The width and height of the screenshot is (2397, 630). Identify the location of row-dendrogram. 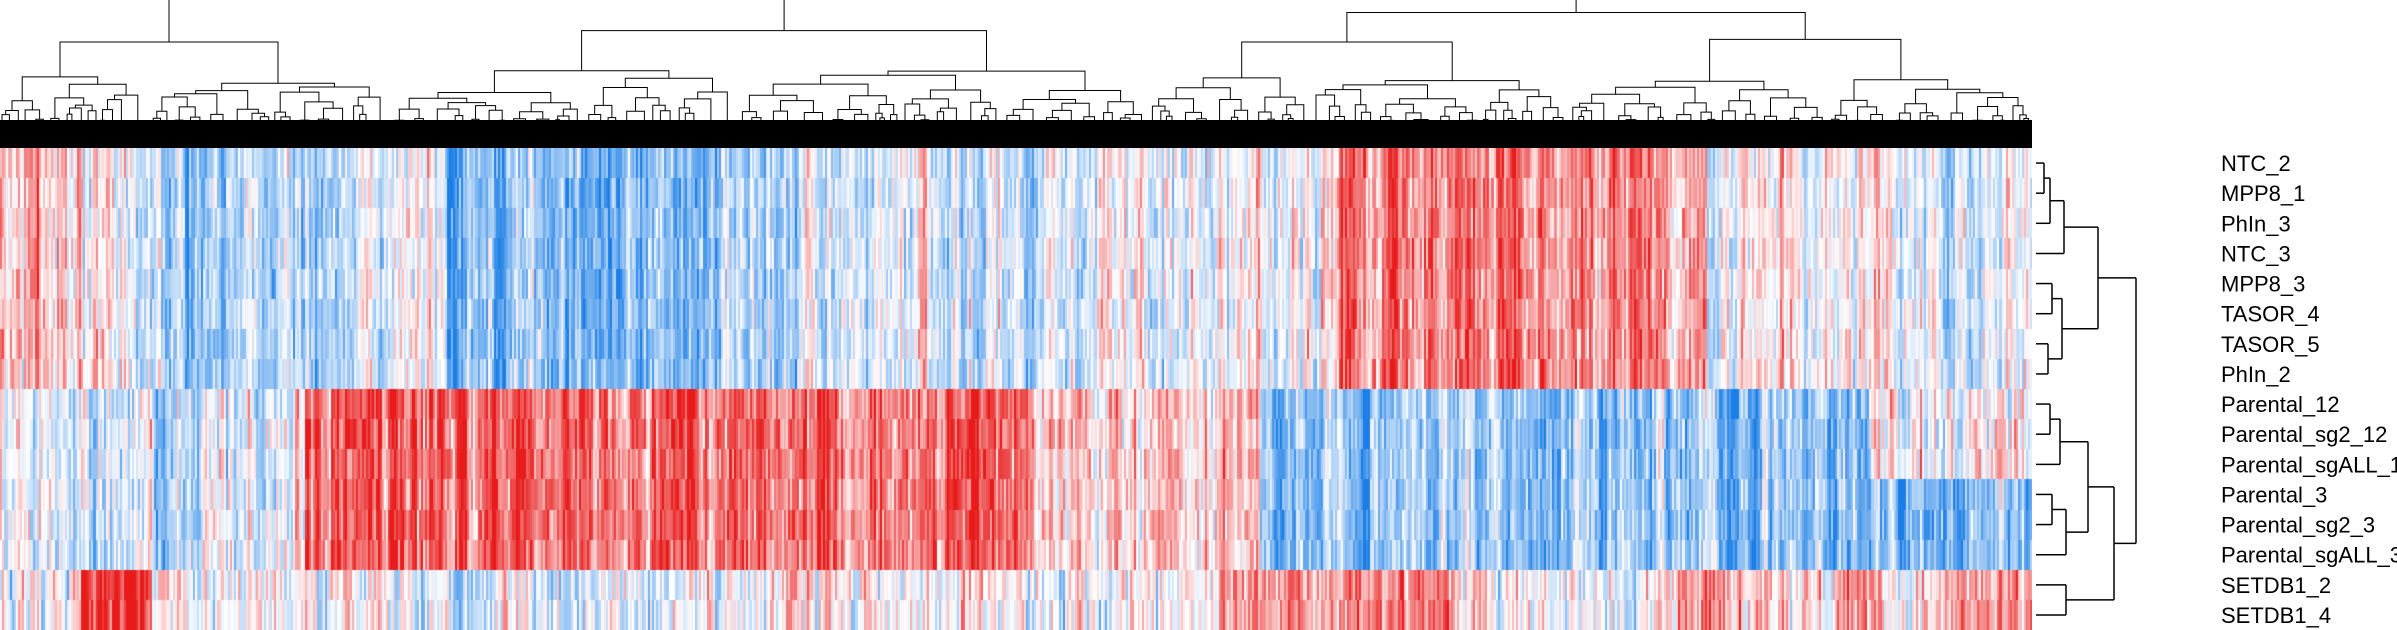
(2086, 389).